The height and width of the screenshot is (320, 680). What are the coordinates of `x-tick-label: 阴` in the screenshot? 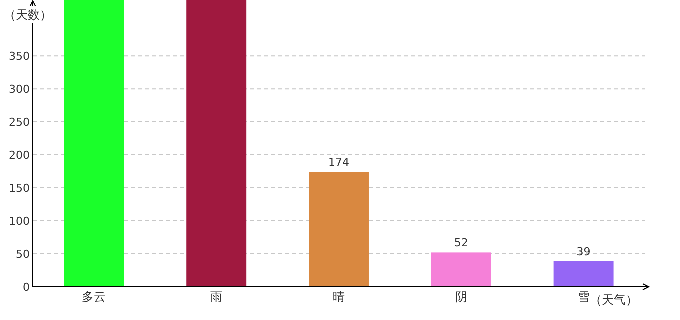 It's located at (461, 297).